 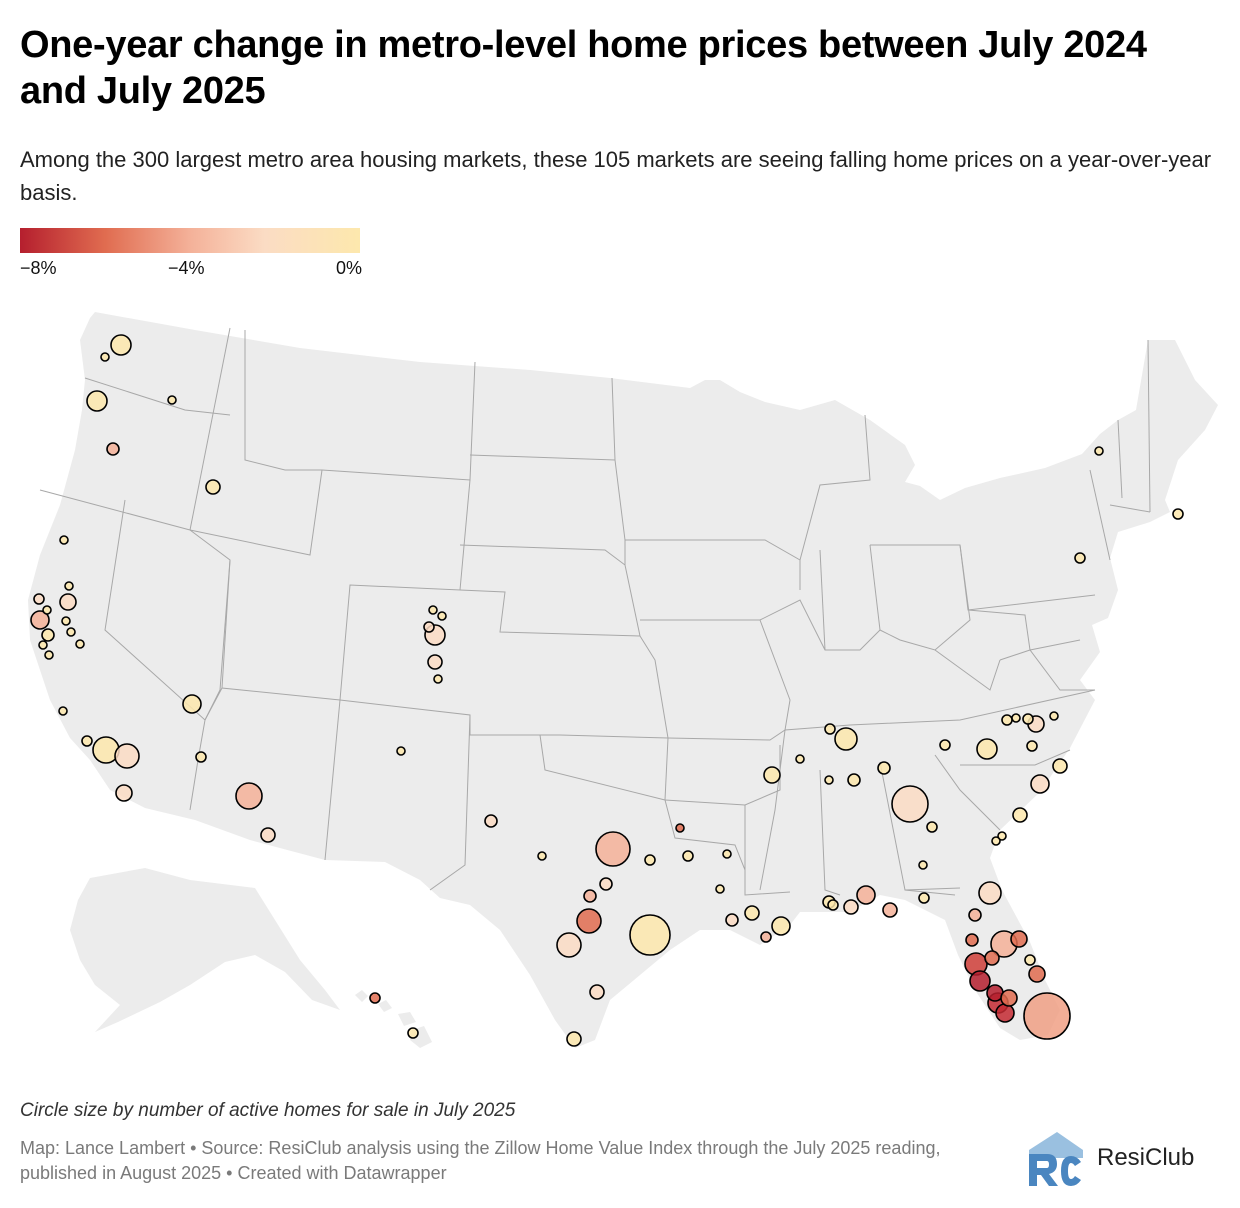 I want to click on durham-metro-marker, so click(x=1028, y=719).